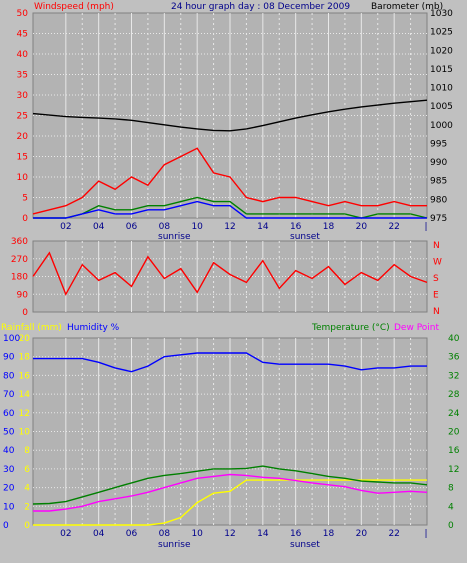  What do you see at coordinates (11, 339) in the screenshot?
I see `humidity-tick-label: 100` at bounding box center [11, 339].